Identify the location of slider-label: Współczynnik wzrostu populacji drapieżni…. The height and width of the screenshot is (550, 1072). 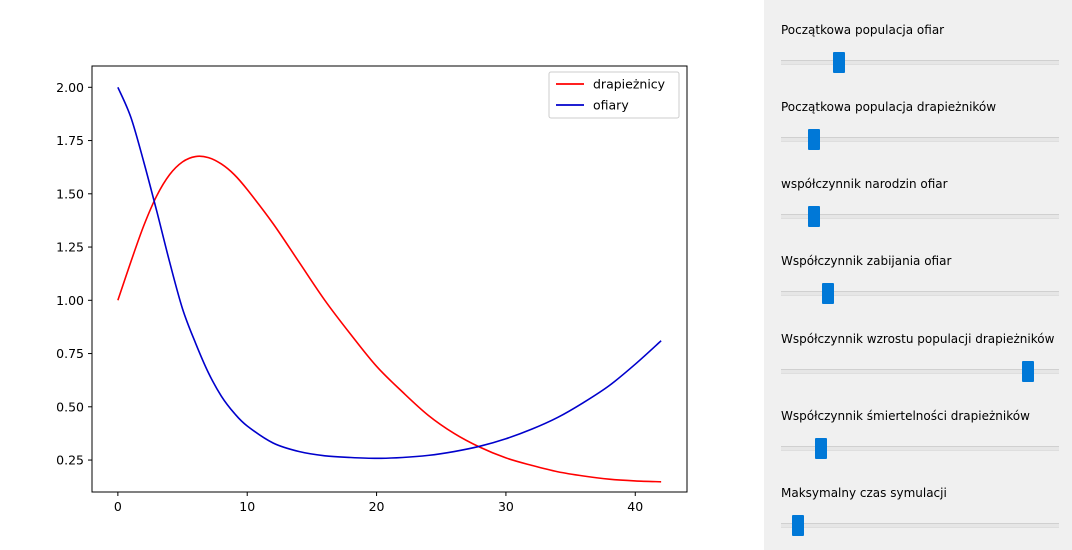
(918, 339).